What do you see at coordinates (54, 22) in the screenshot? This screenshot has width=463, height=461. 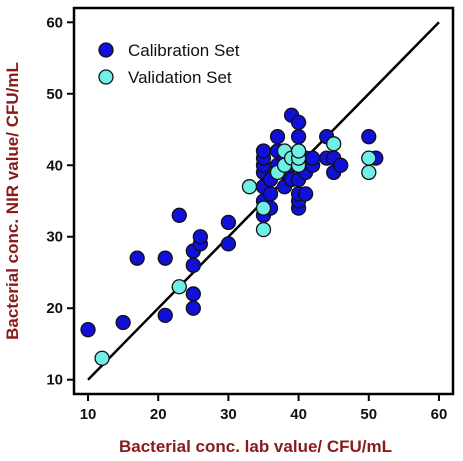 I see `y-tick-label: 60` at bounding box center [54, 22].